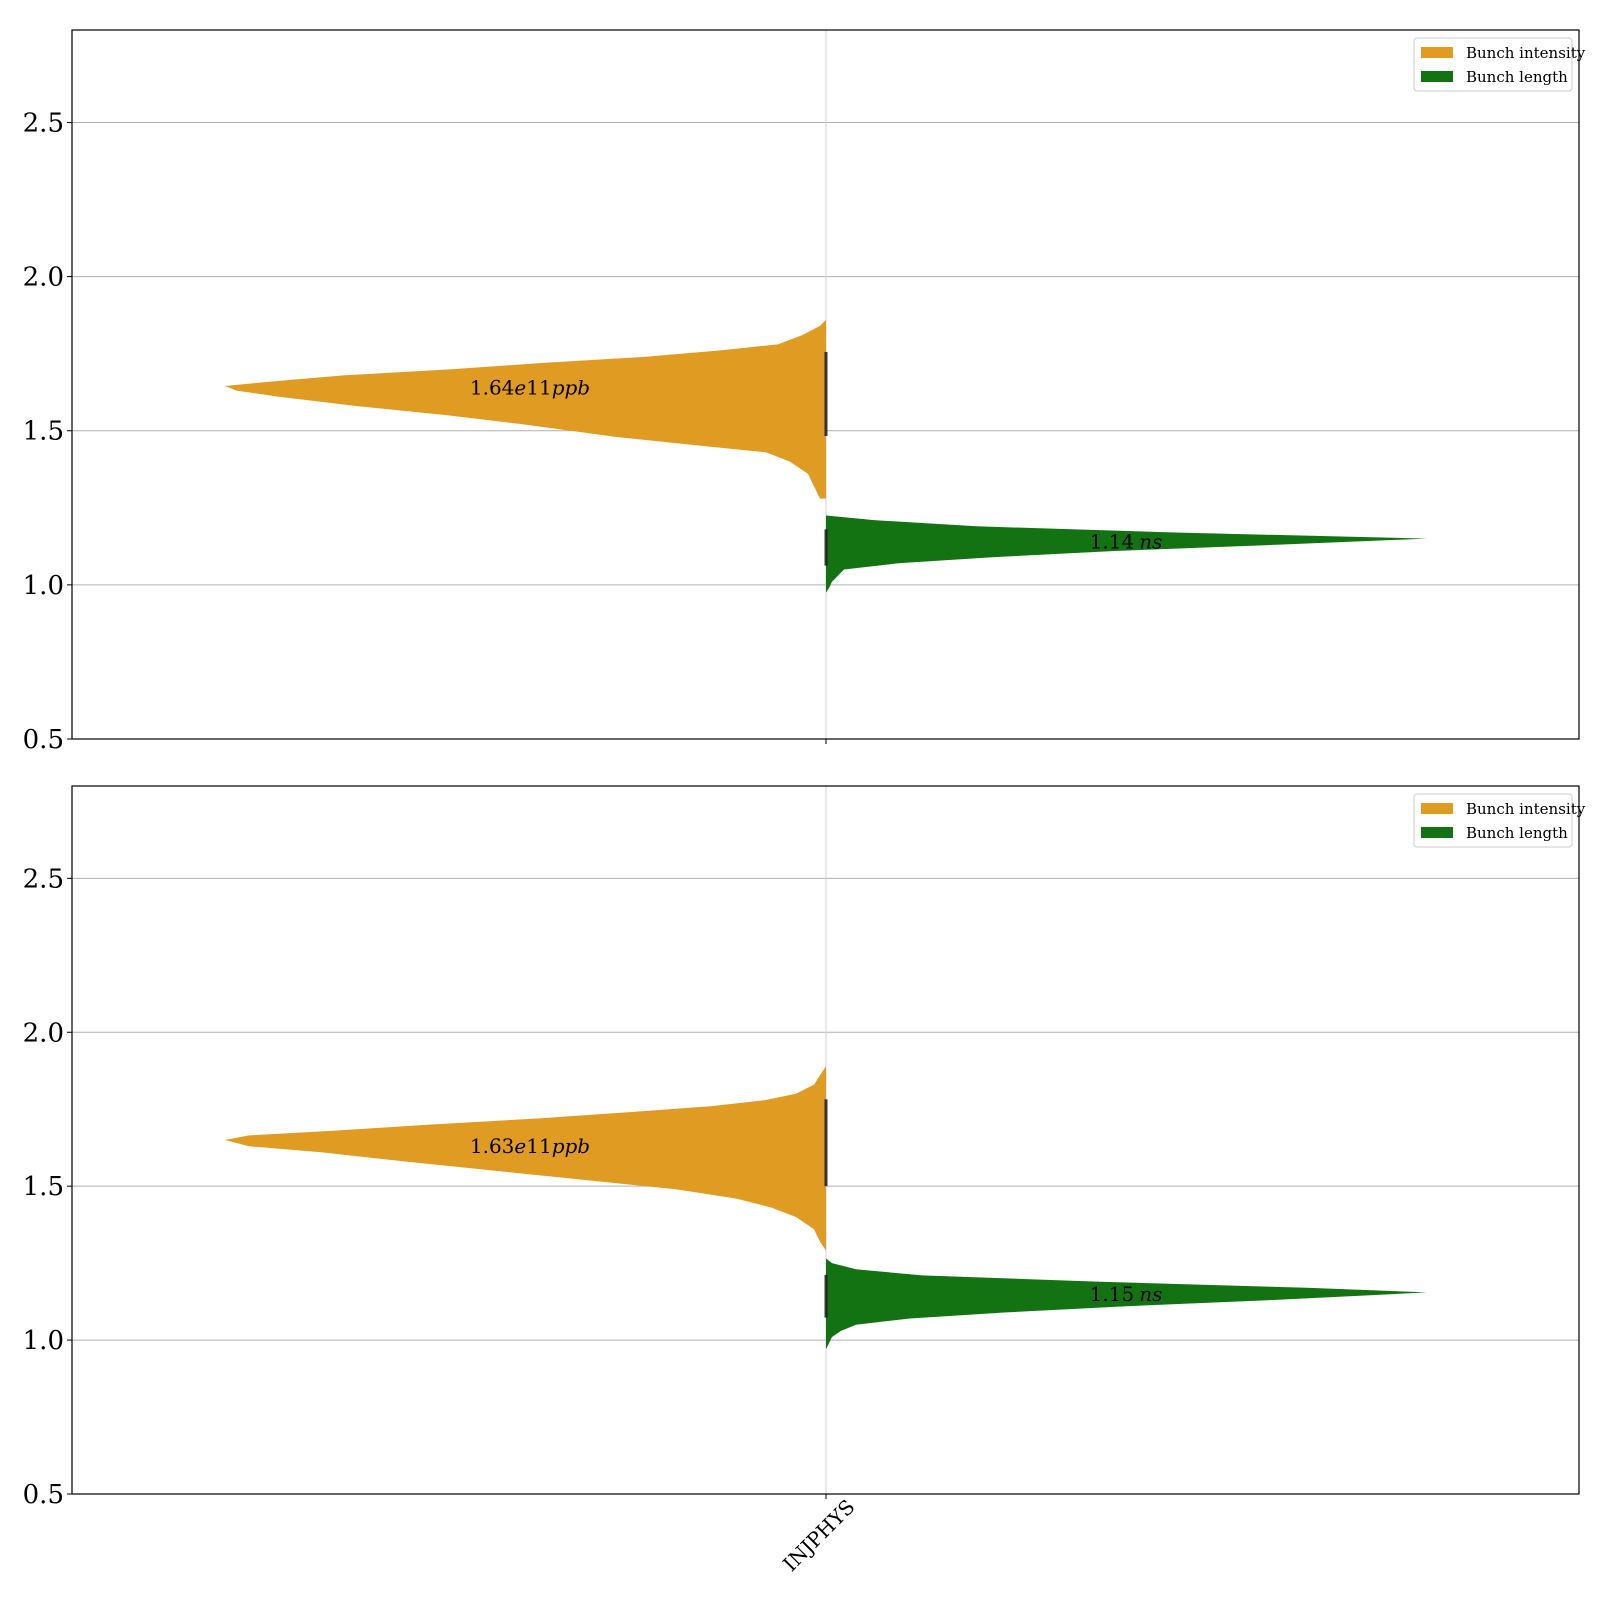  Describe the element at coordinates (1126, 542) in the screenshot. I see `annotation-bunch-length: 1.14 ns` at that location.